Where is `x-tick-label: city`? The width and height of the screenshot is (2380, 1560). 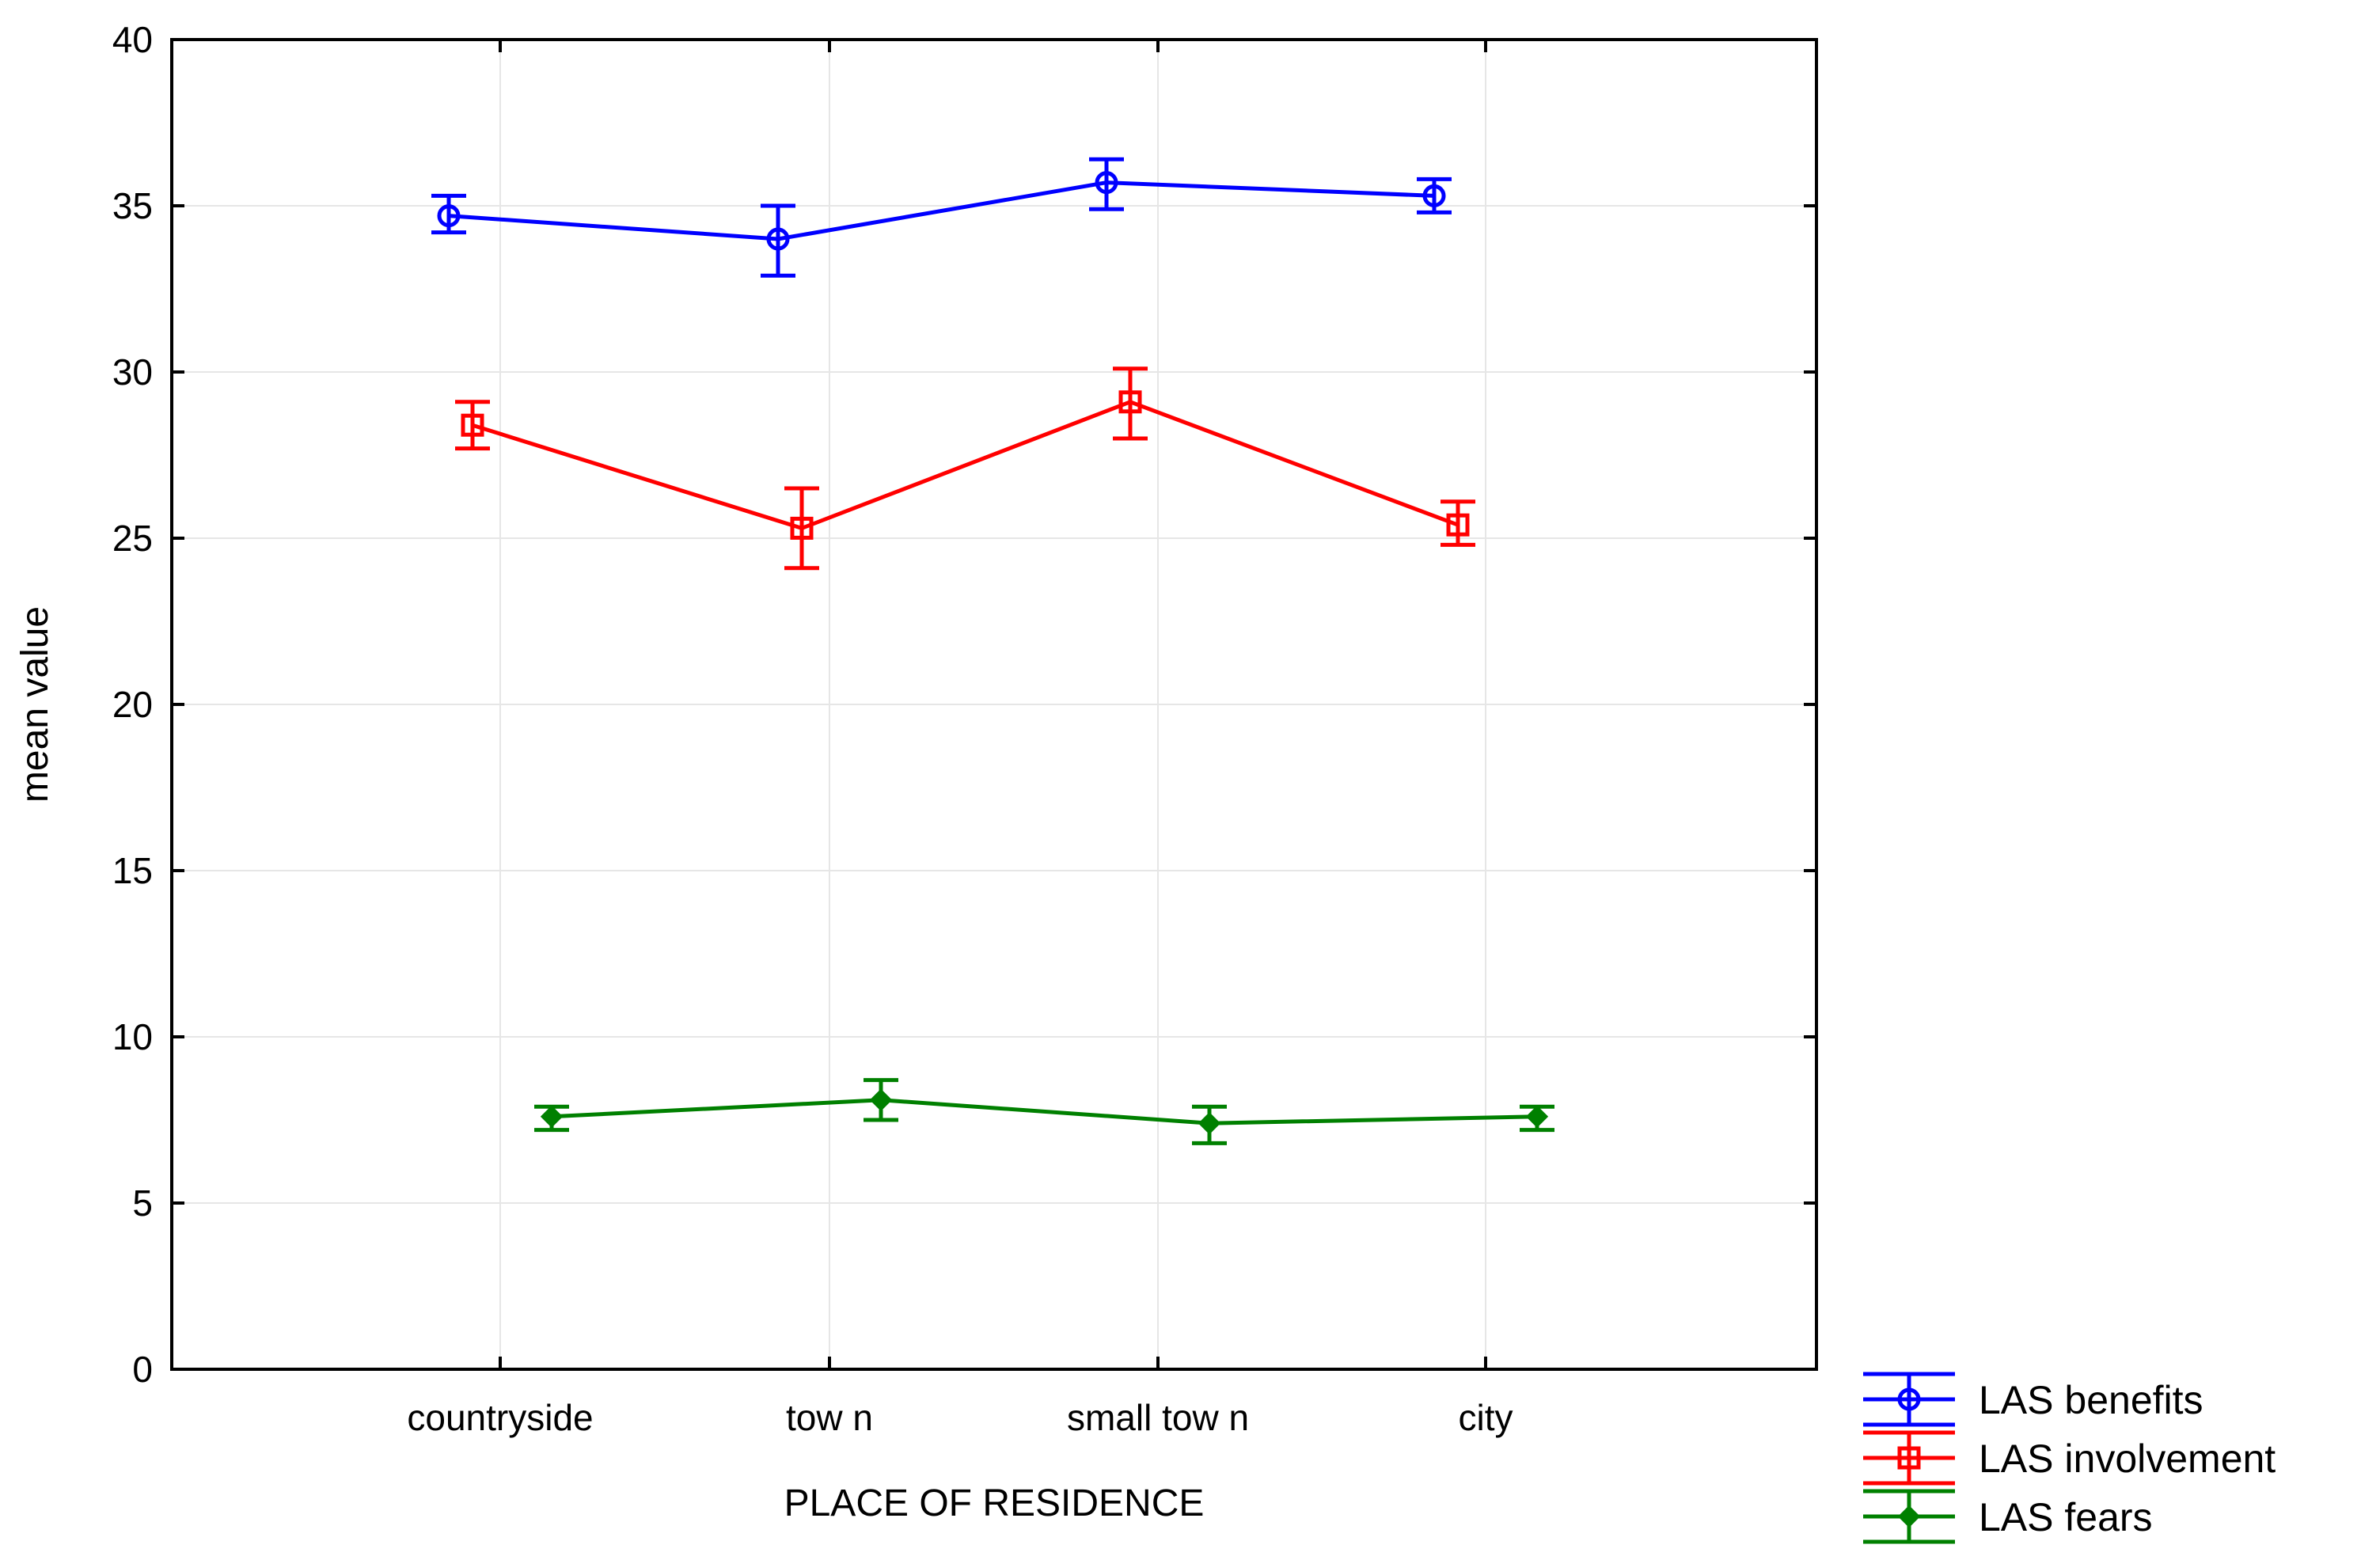
x-tick-label: city is located at coordinates (1486, 1417).